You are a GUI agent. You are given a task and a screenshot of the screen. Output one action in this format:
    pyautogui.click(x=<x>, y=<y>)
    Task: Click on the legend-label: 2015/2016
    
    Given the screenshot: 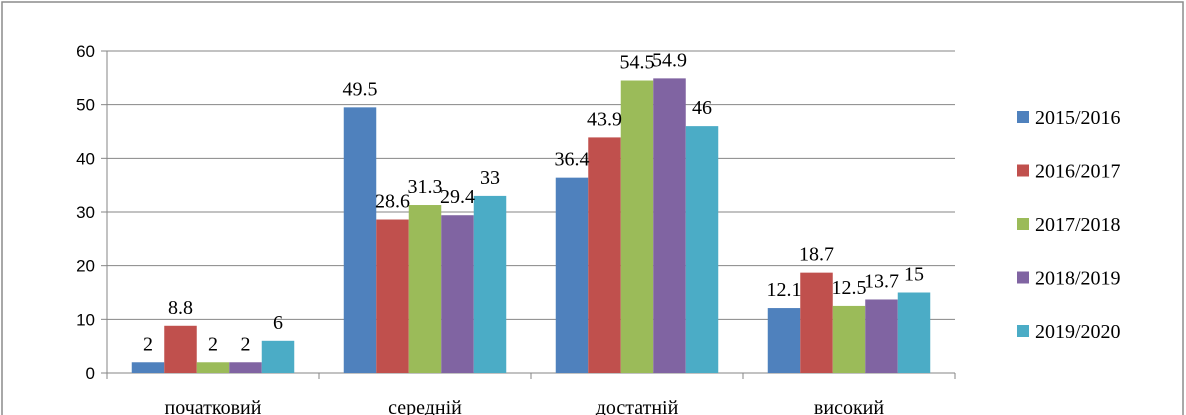 What is the action you would take?
    pyautogui.click(x=1078, y=118)
    